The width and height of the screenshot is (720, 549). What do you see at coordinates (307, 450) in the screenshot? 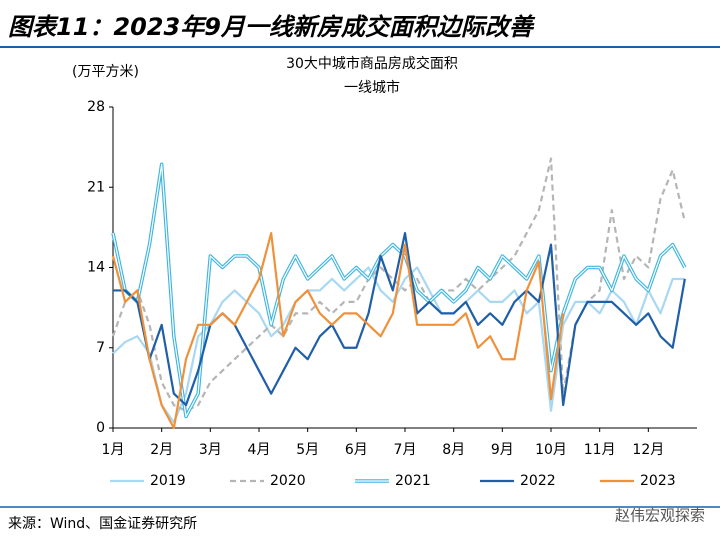
I see `x-tick-label: 5月` at bounding box center [307, 450].